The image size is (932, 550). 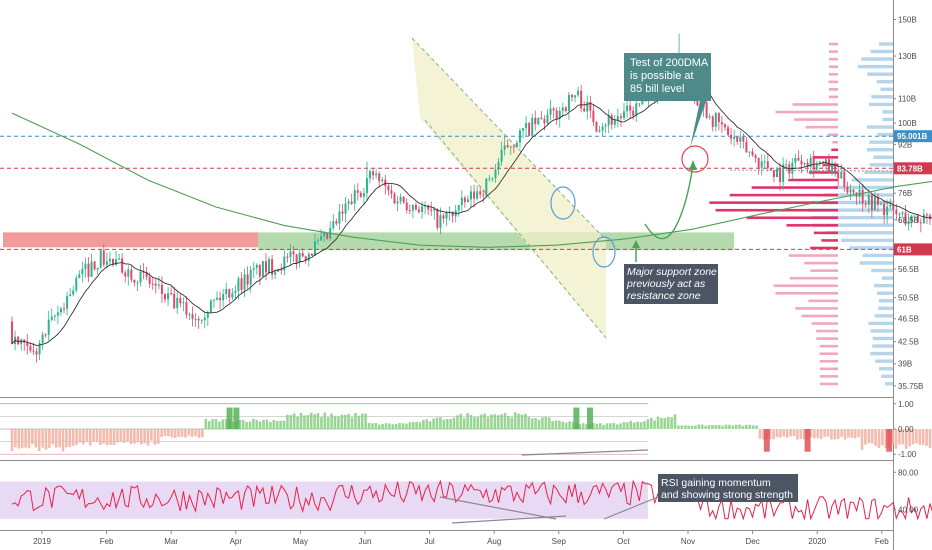 I want to click on support-arrow-head, so click(x=636, y=244).